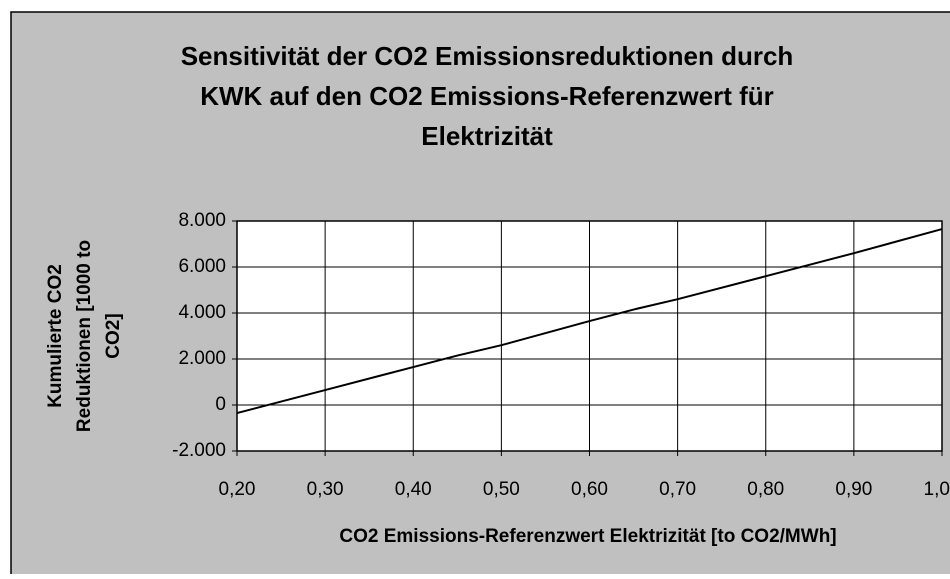 This screenshot has width=950, height=579. Describe the element at coordinates (853, 489) in the screenshot. I see `x-tick-label: 0,90` at that location.